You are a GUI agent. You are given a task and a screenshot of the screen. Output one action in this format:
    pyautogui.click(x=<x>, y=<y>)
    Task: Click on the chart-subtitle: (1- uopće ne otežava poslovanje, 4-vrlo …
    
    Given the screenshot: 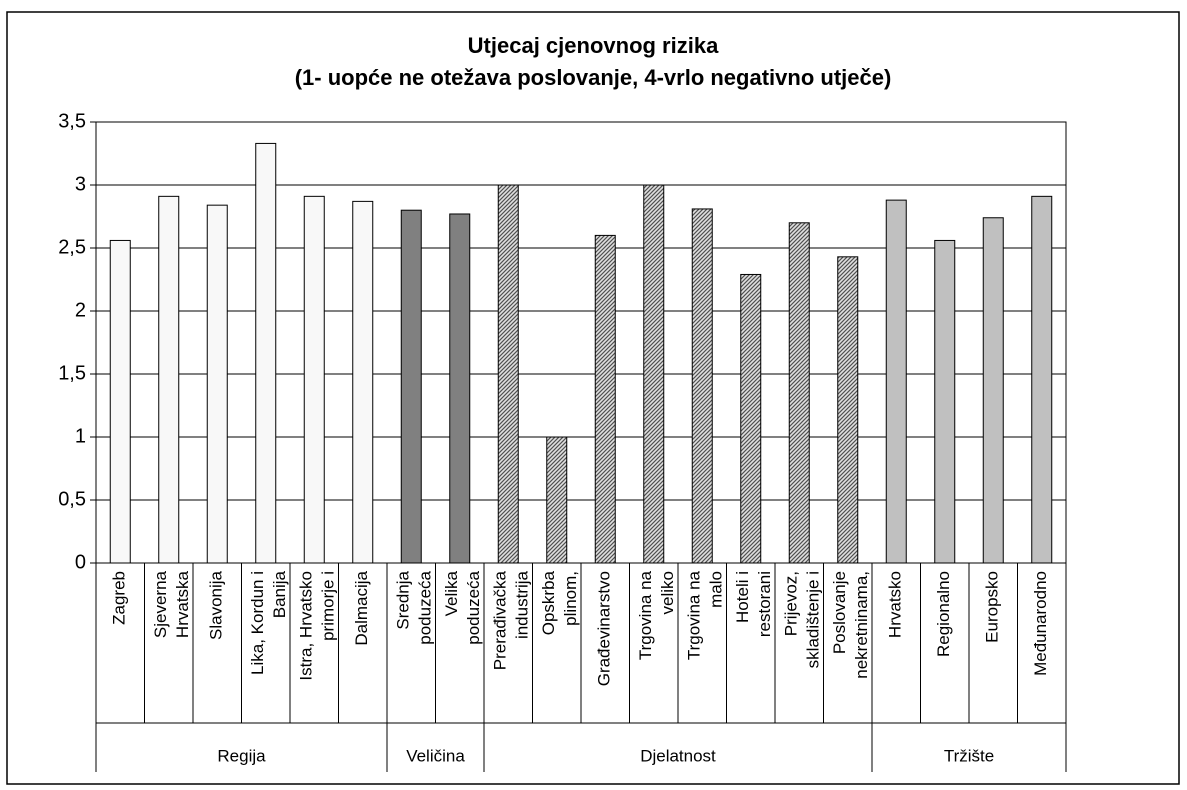 What is the action you would take?
    pyautogui.click(x=593, y=77)
    